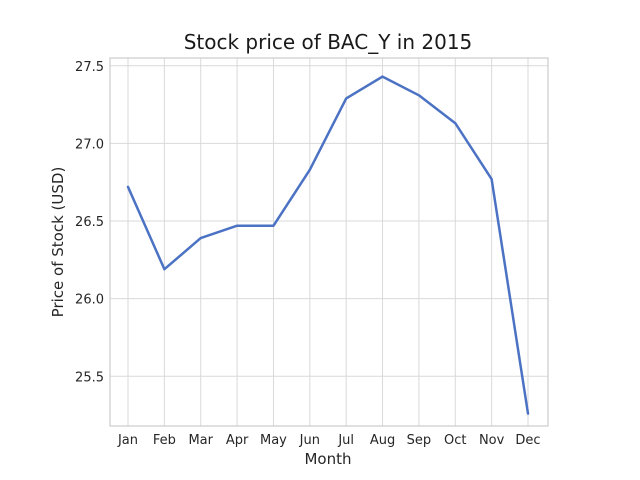  Describe the element at coordinates (200, 440) in the screenshot. I see `x-tick-label: Mar` at that location.